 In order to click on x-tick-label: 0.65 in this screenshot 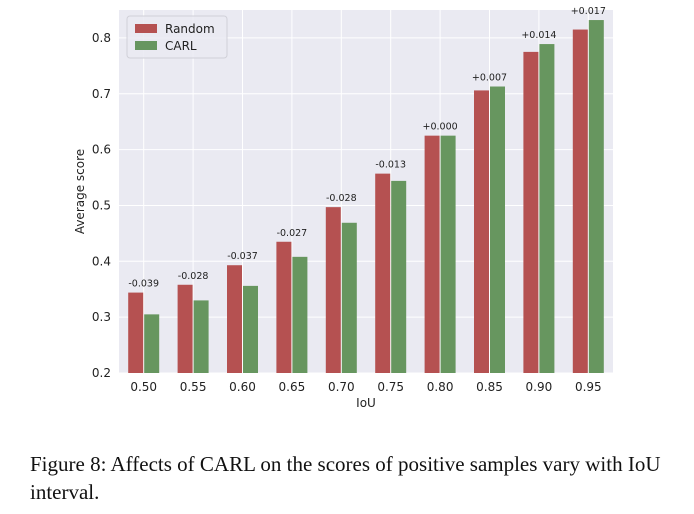, I will do `click(292, 387)`.